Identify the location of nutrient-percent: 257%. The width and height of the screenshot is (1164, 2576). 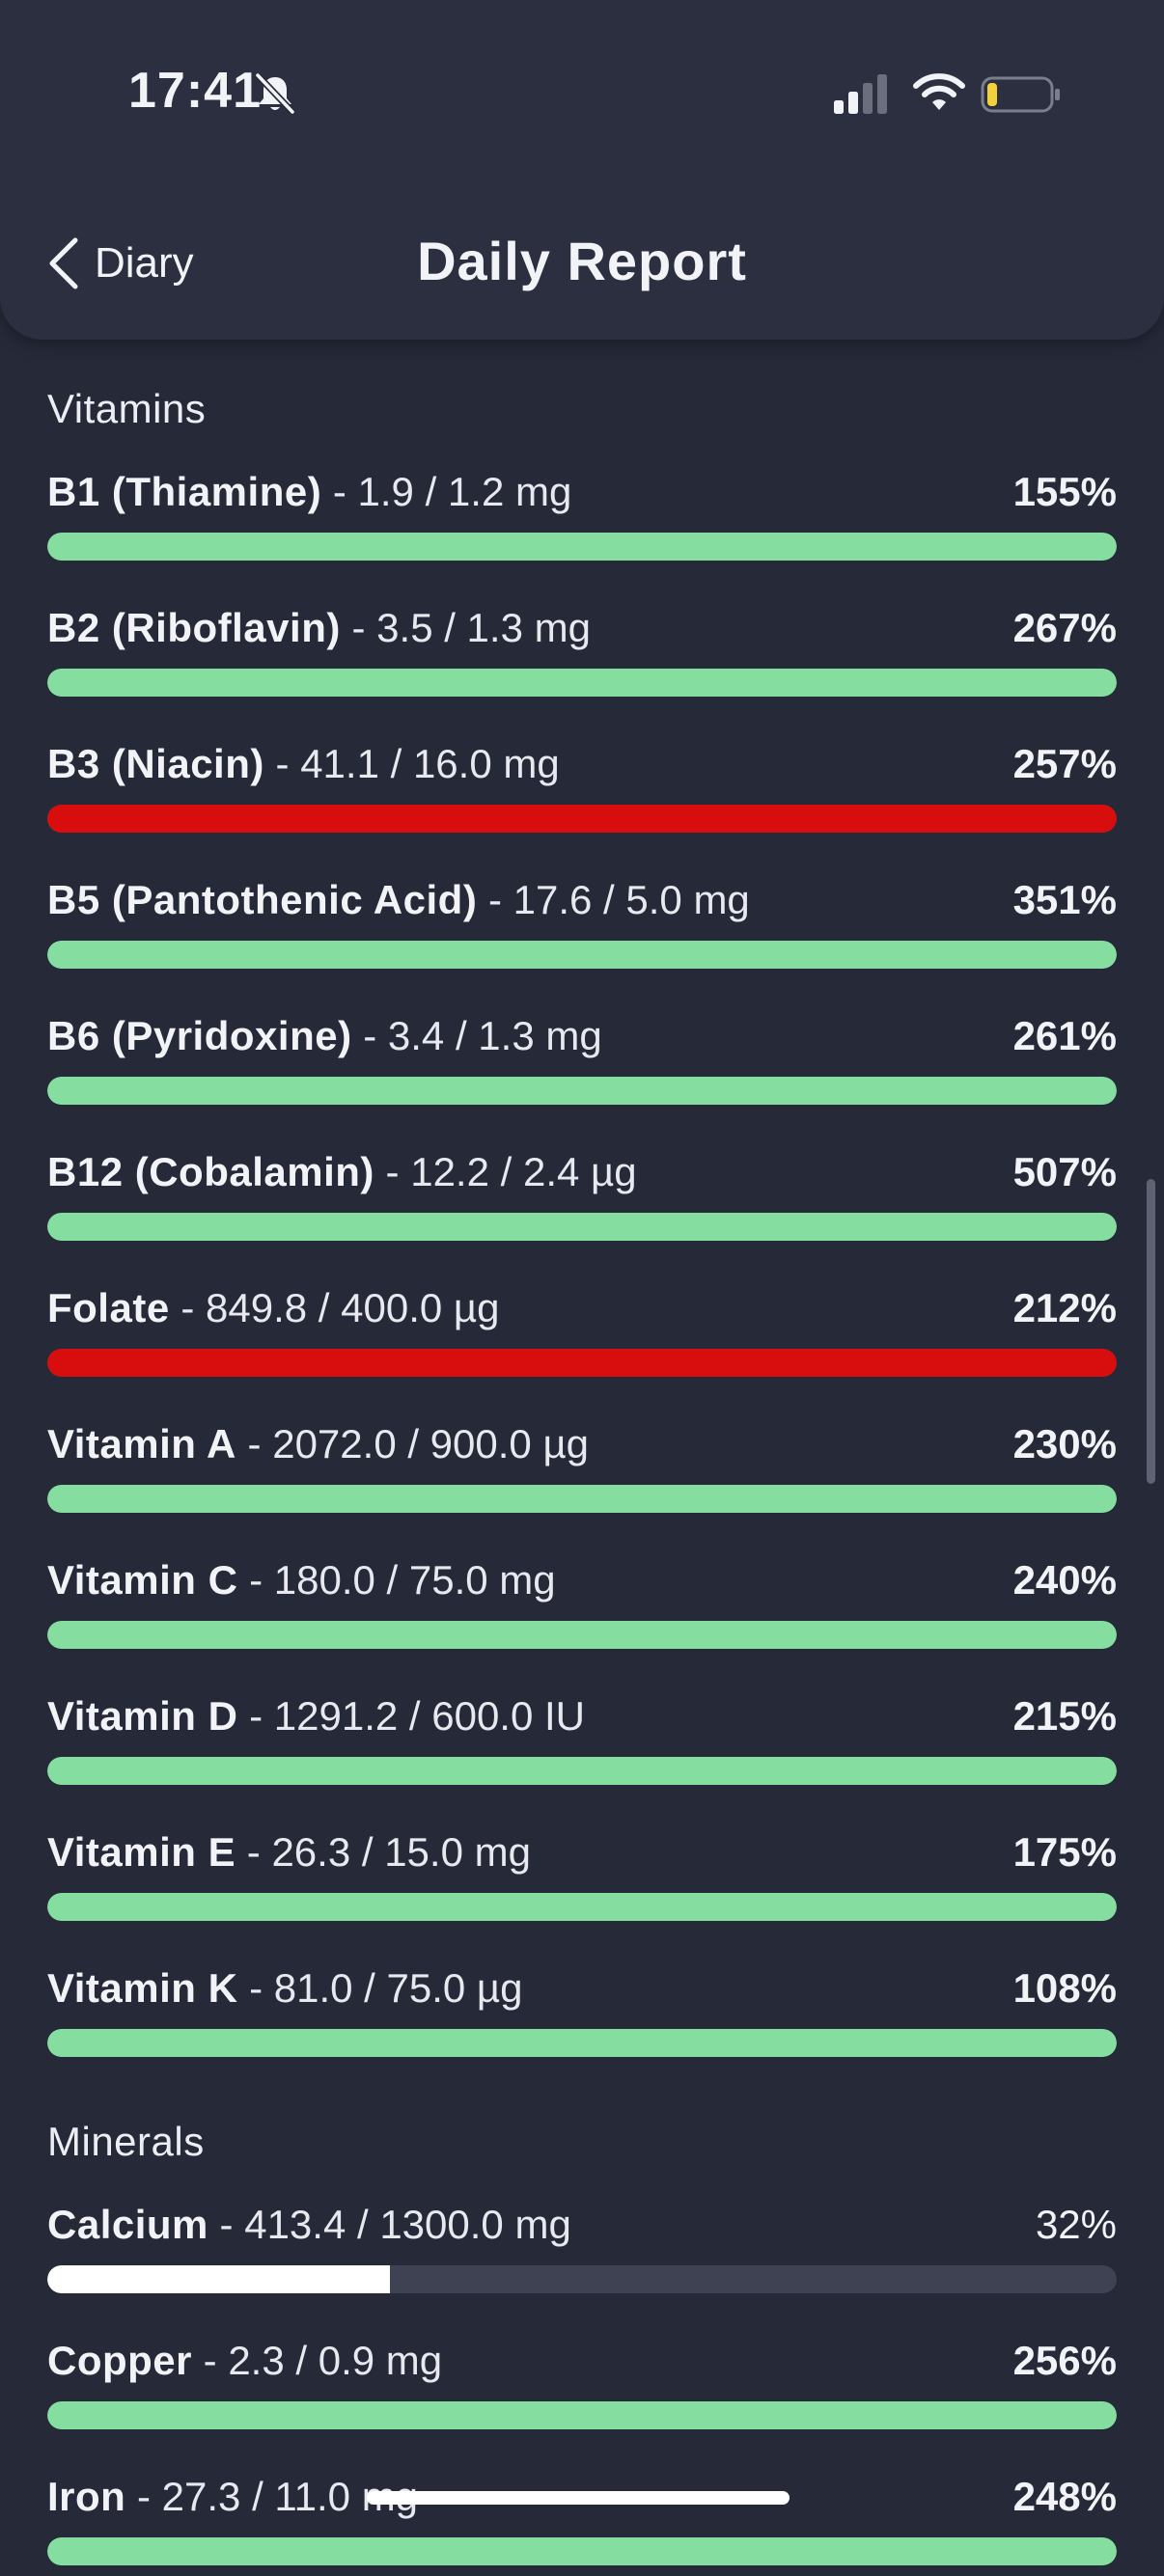
(1064, 764).